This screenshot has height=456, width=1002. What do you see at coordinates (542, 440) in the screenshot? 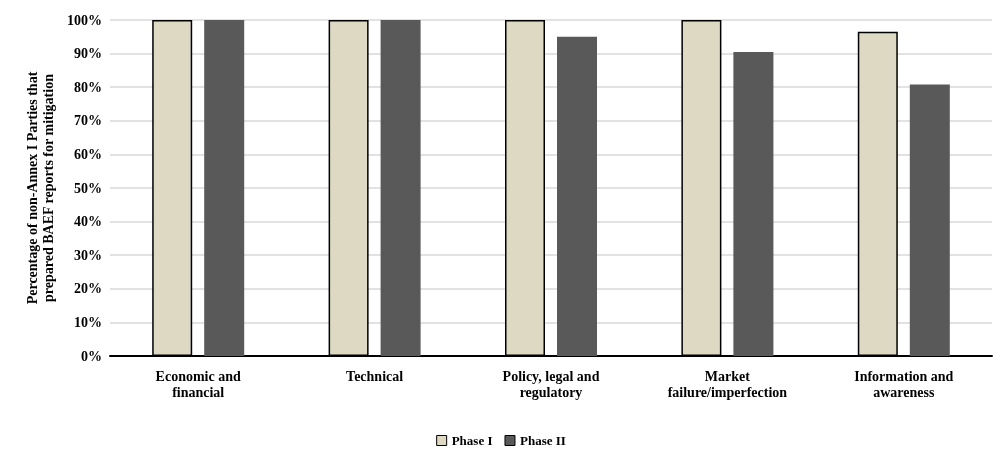
I see `legend-label: Phase II` at bounding box center [542, 440].